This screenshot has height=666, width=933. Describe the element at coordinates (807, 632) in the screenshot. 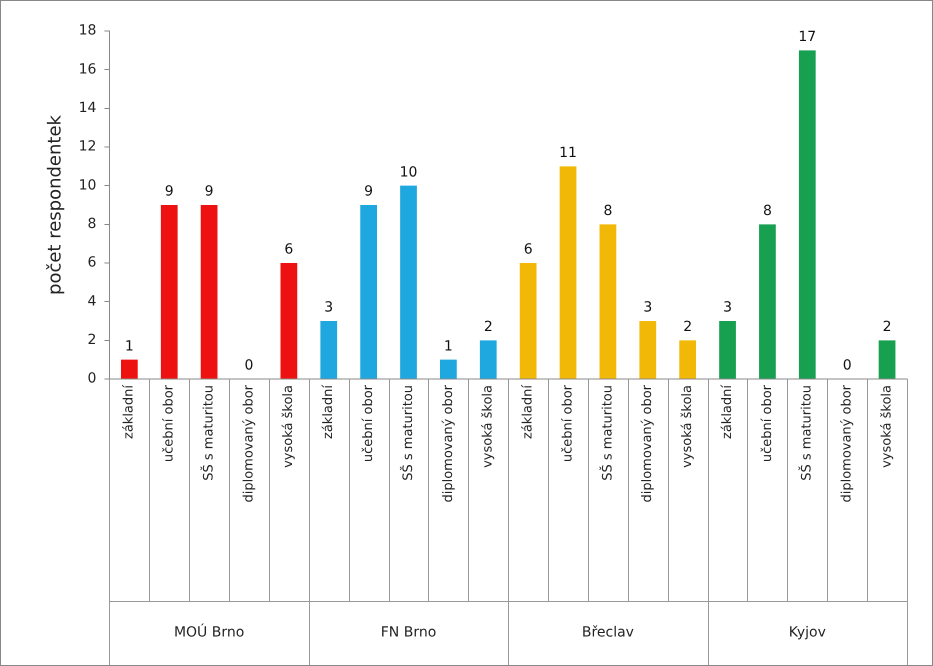

I see `text: Kyjov` at that location.